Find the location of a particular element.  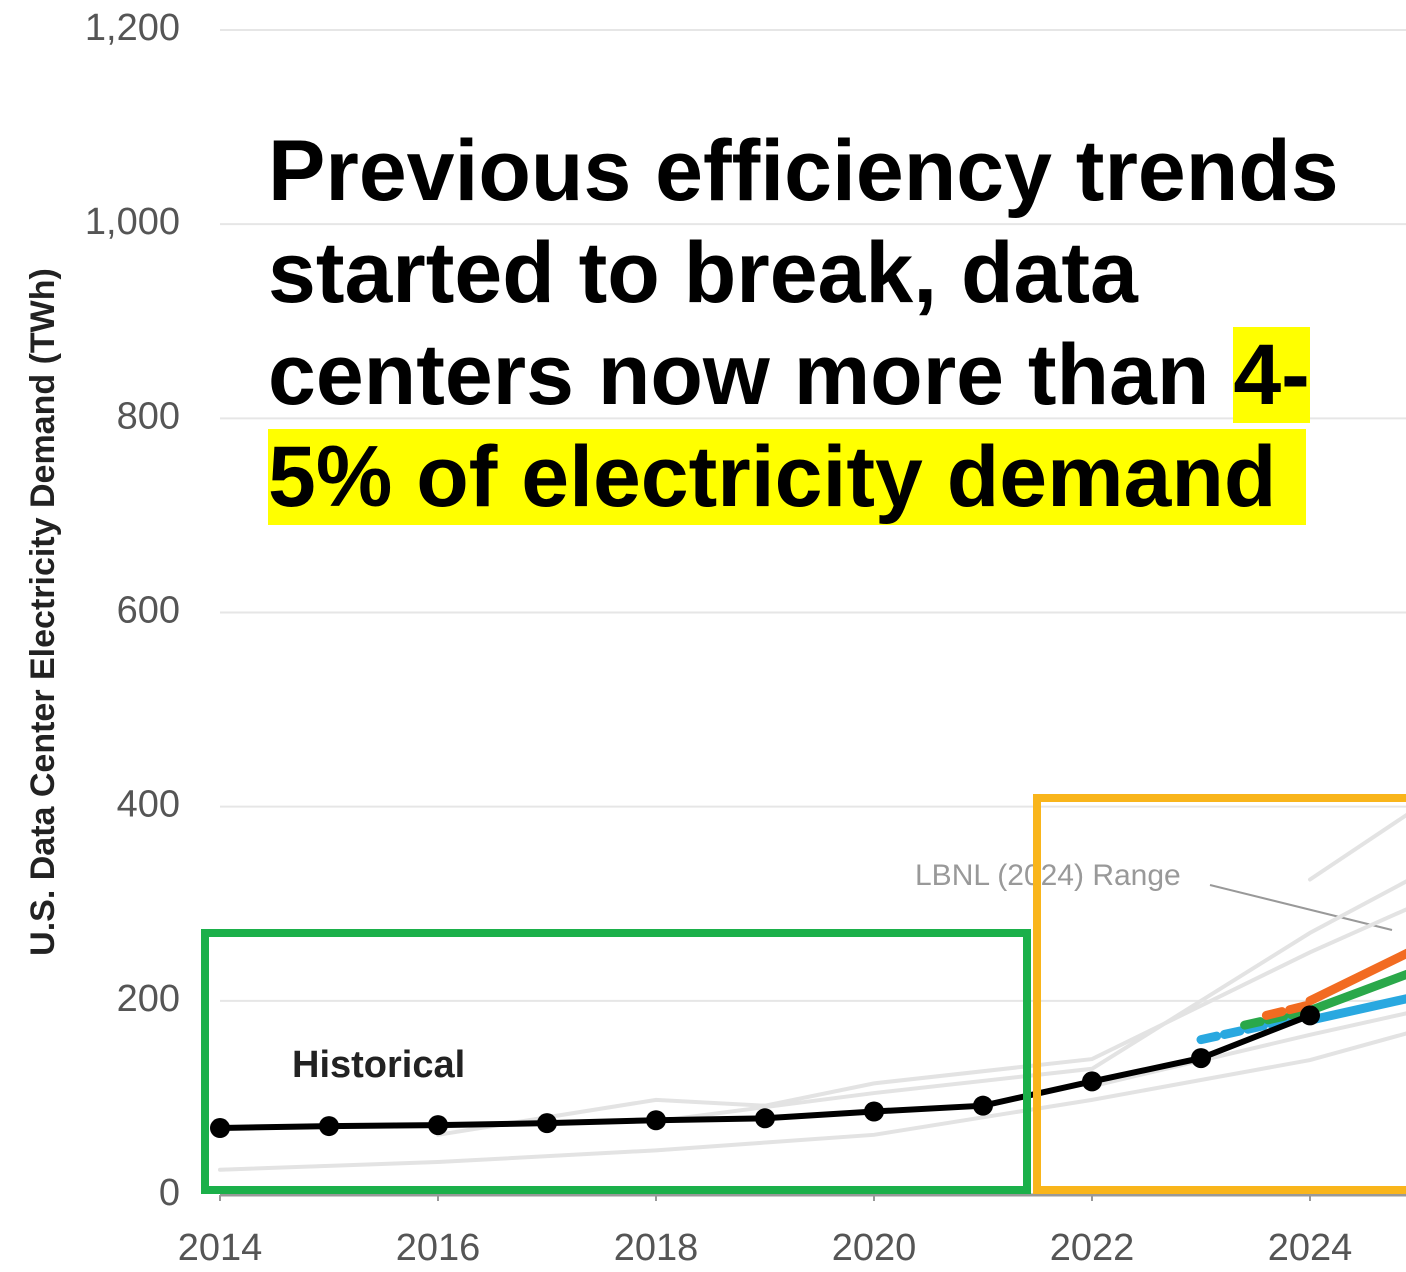

y-tick-label: 0 is located at coordinates (169, 1193).